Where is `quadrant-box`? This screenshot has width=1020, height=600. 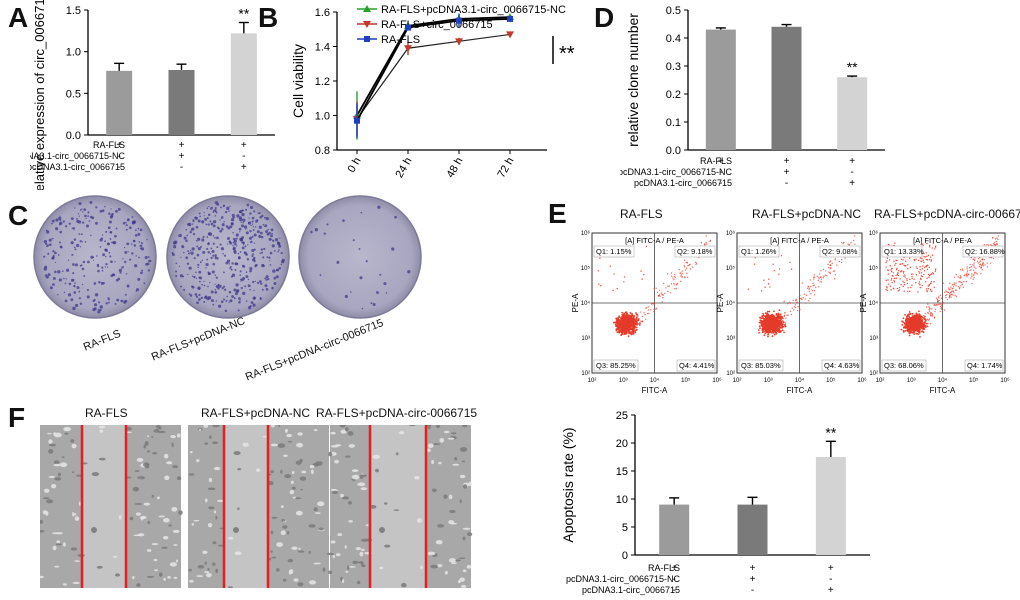 quadrant-box is located at coordinates (840, 251).